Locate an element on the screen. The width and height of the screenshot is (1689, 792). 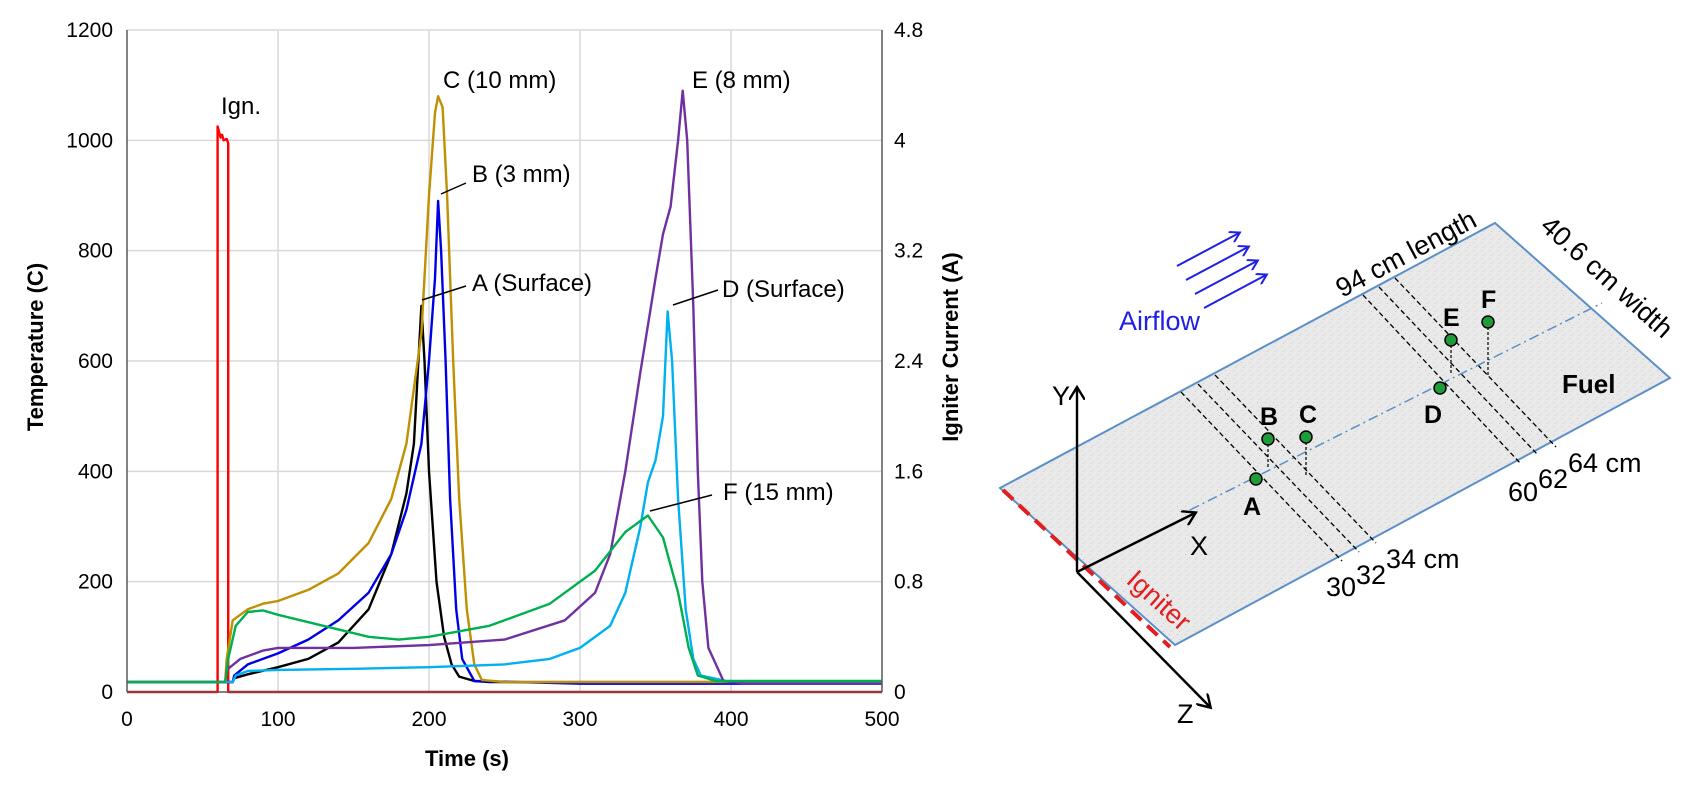
x-tick-label: 400 is located at coordinates (730, 719).